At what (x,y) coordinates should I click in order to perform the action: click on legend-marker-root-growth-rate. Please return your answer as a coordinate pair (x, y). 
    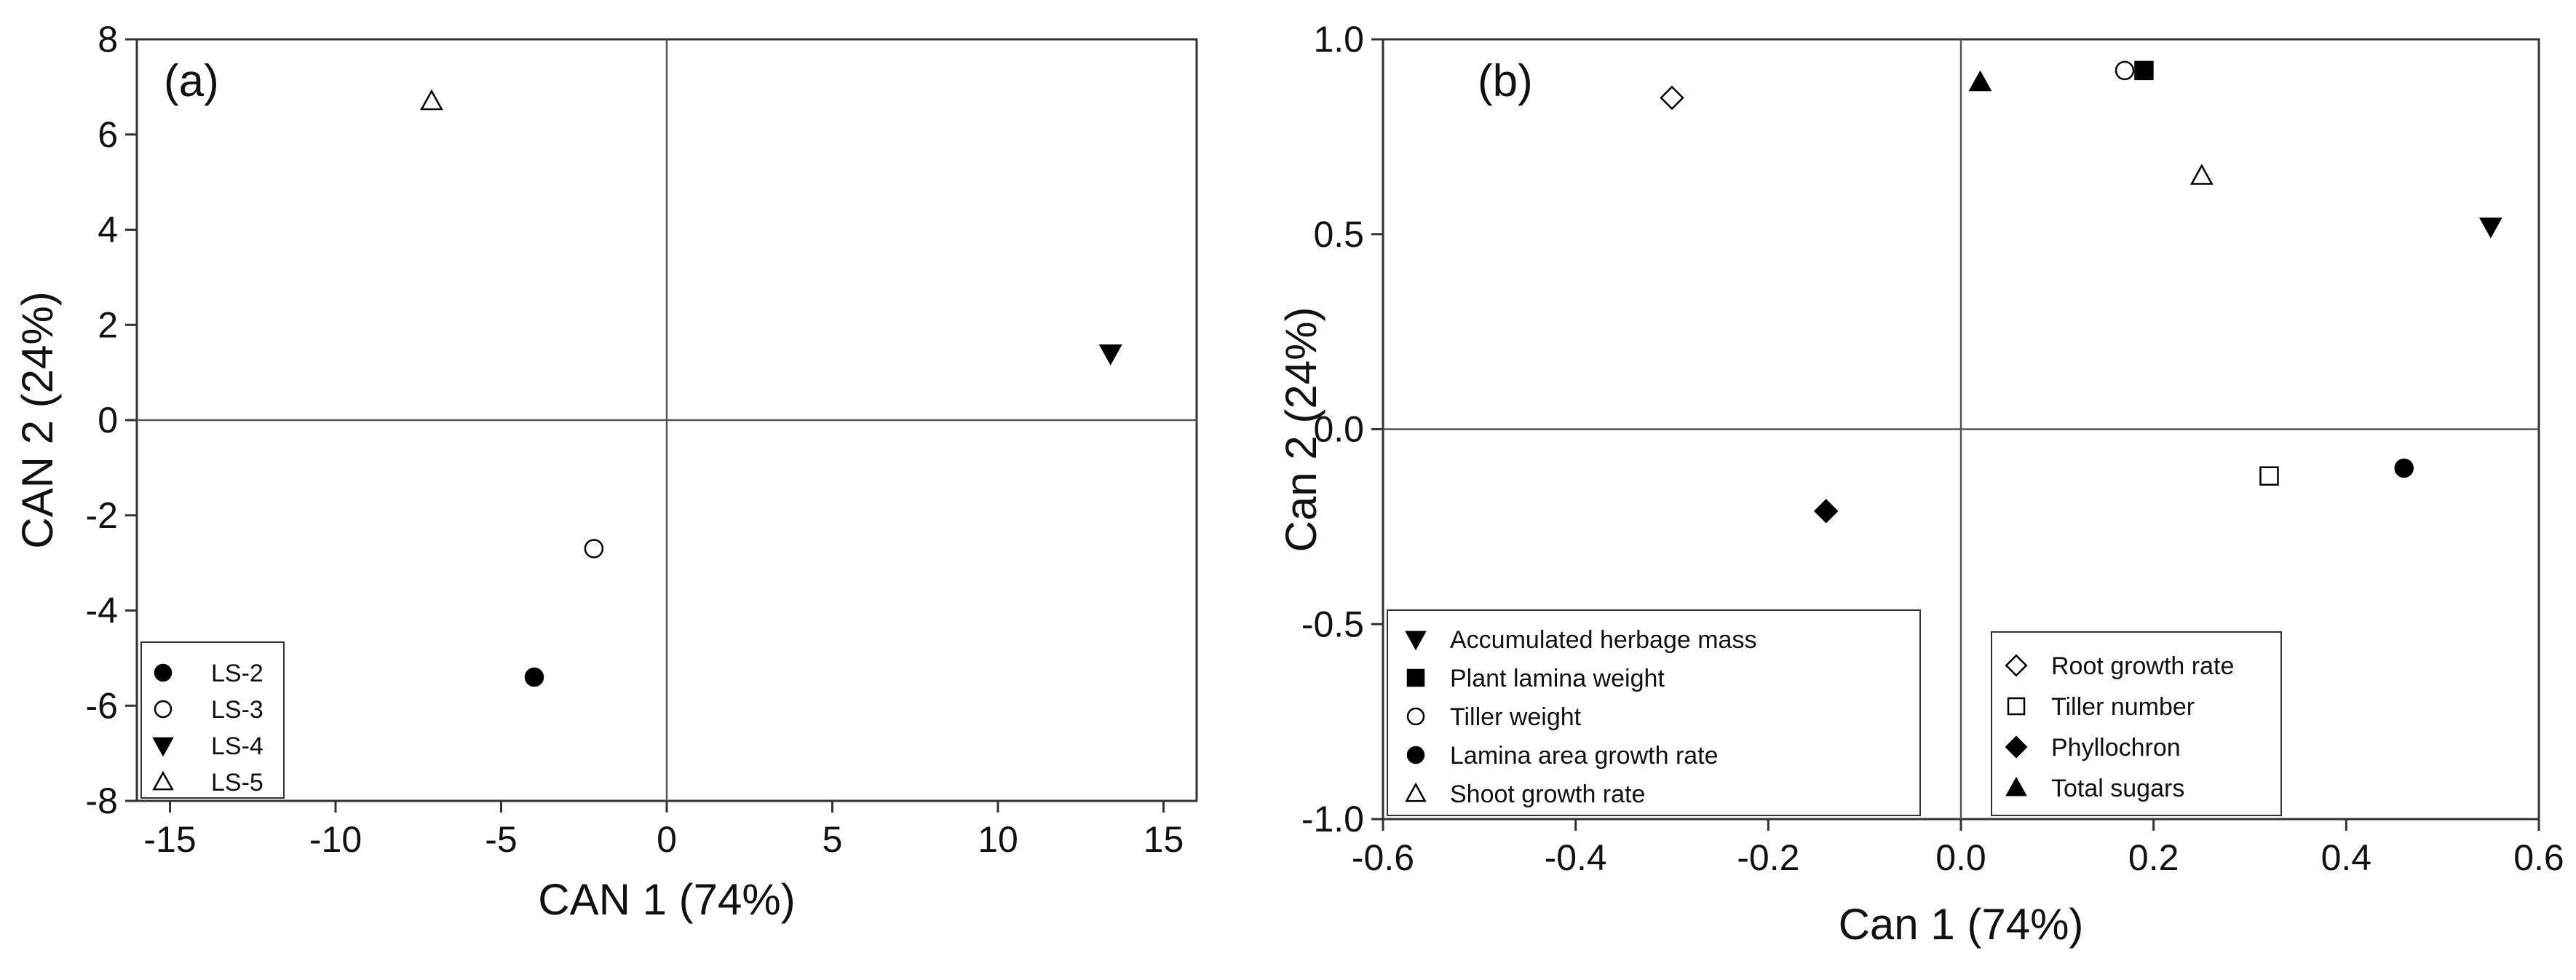
    Looking at the image, I should click on (2016, 665).